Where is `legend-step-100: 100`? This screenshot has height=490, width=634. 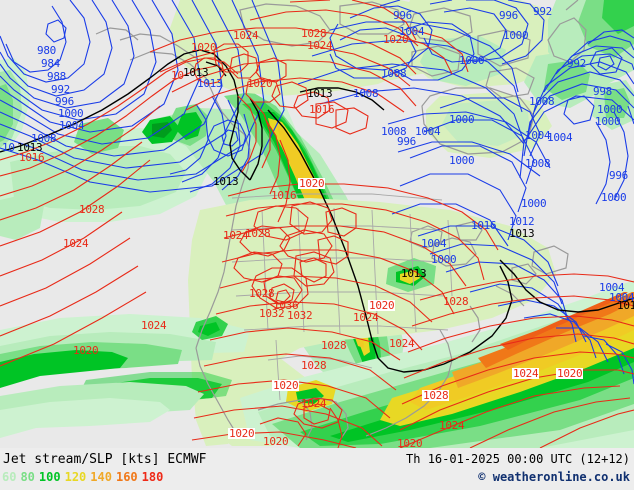 legend-step-100: 100 is located at coordinates (49, 477).